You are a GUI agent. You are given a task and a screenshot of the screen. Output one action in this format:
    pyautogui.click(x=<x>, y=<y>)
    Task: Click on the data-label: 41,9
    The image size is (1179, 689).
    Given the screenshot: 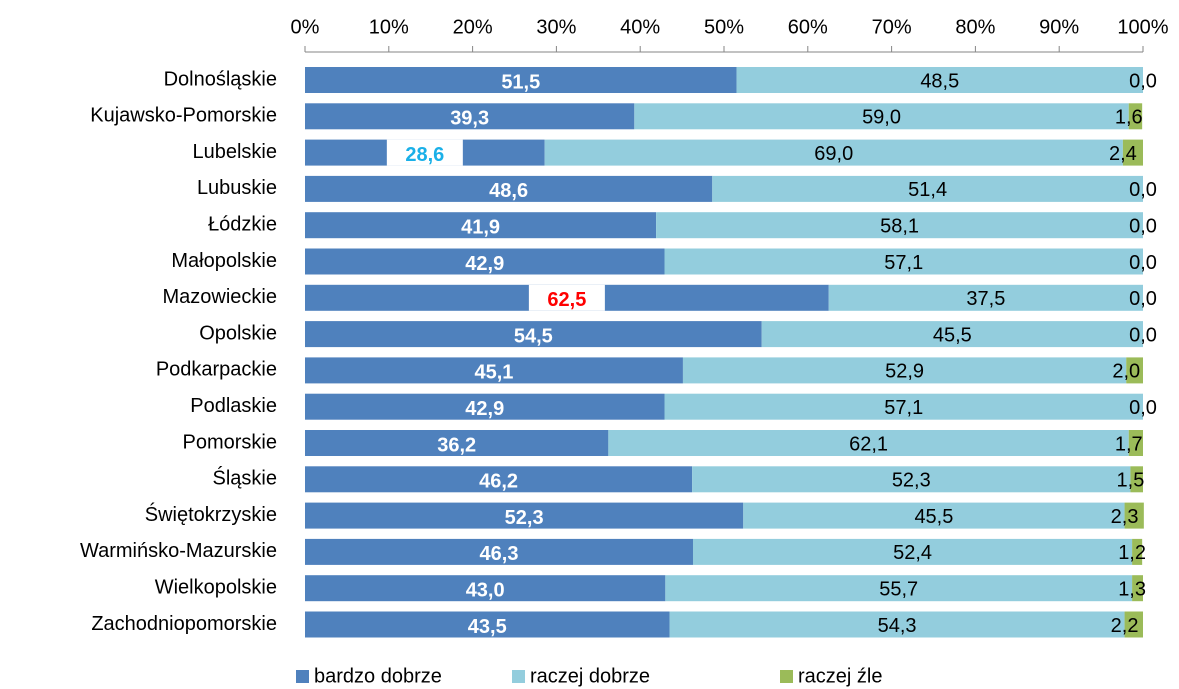 What is the action you would take?
    pyautogui.click(x=480, y=227)
    